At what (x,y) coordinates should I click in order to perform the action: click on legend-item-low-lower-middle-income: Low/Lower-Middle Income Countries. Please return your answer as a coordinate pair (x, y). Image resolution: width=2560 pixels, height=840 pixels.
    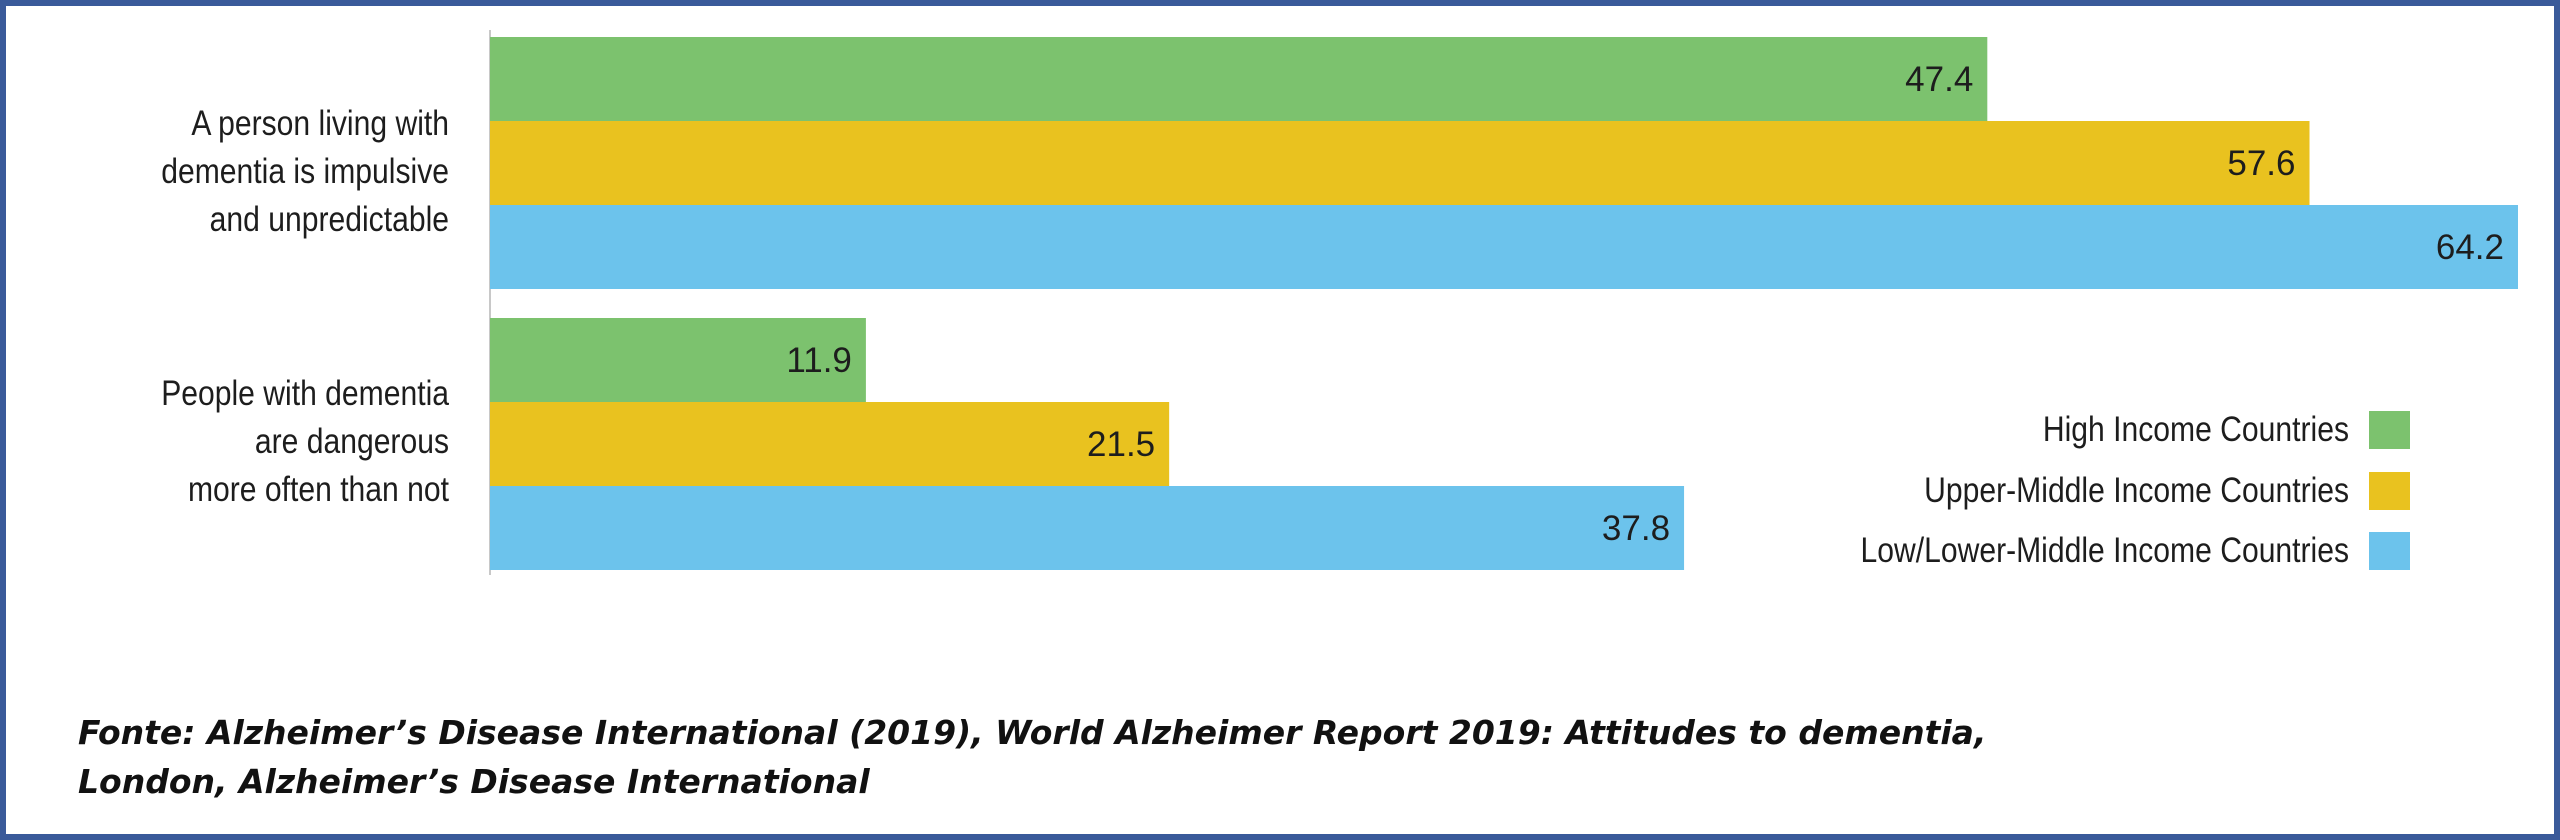
    Looking at the image, I should click on (2095, 551).